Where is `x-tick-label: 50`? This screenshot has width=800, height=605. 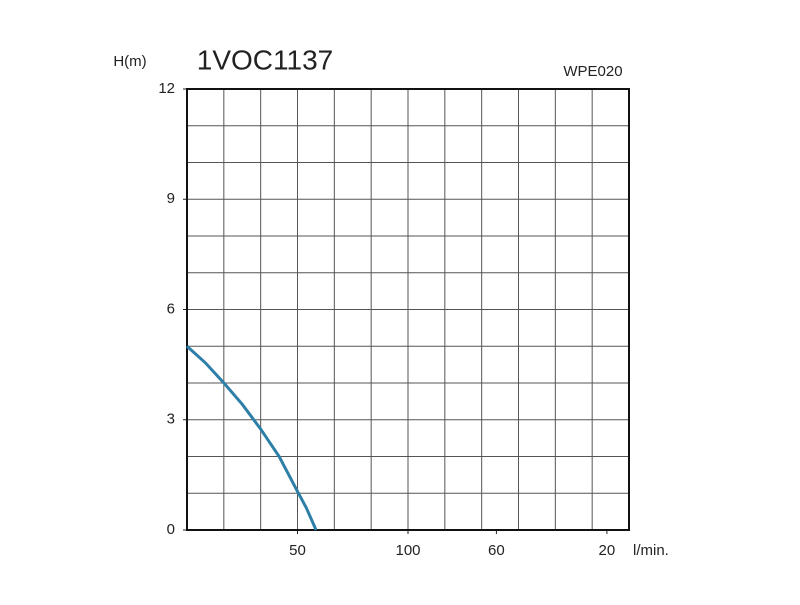
x-tick-label: 50 is located at coordinates (297, 550).